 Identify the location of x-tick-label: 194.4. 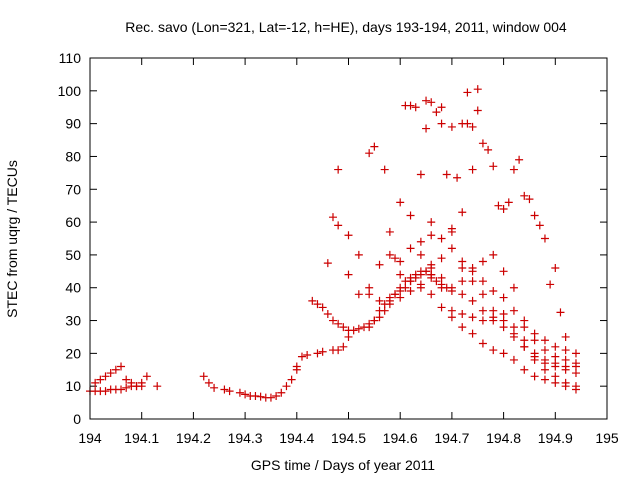
(296, 438).